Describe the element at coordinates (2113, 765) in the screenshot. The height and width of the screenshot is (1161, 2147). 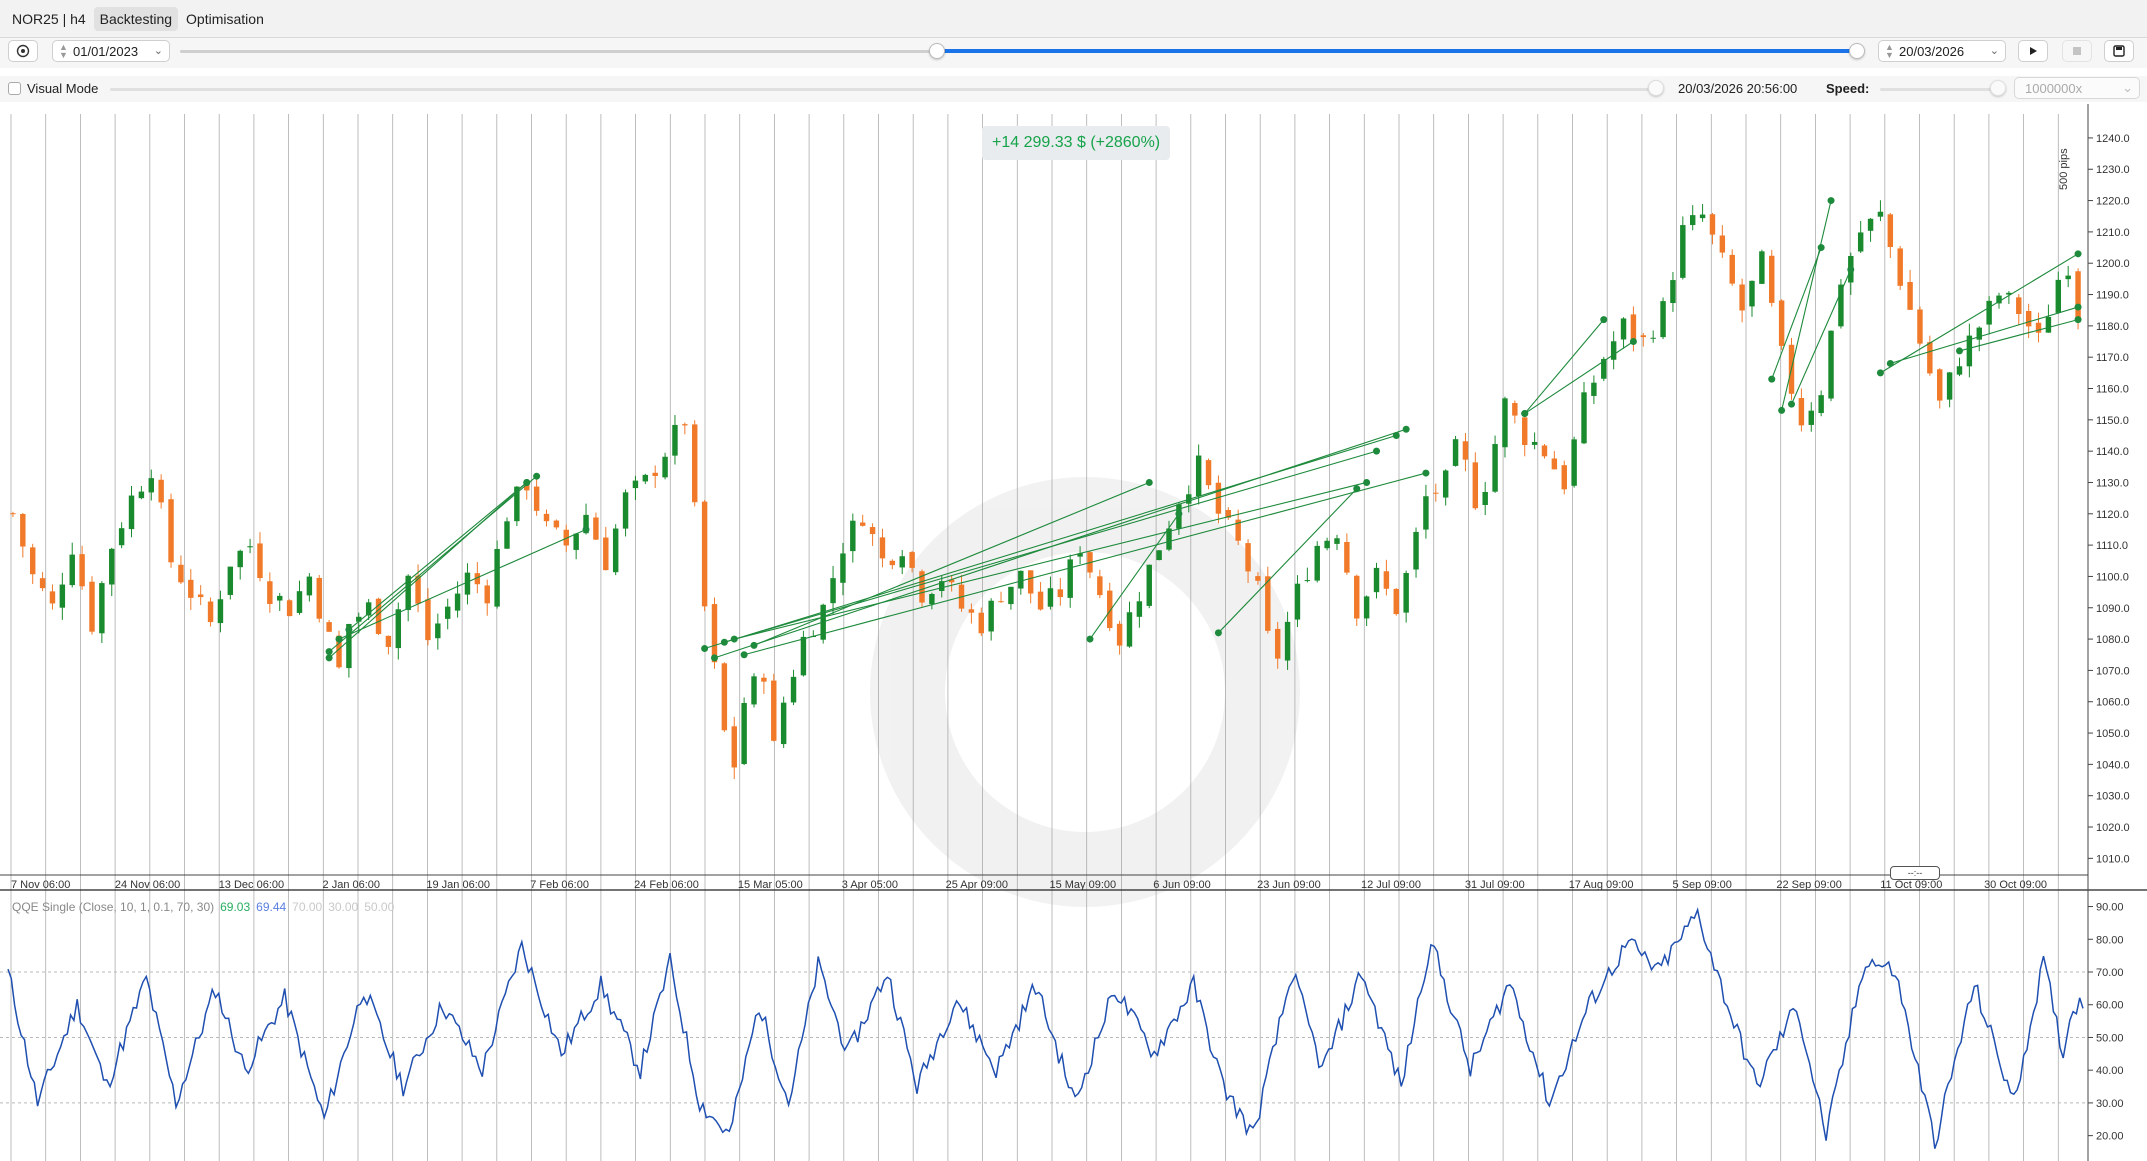
I see `price-tick-label: 1040.0` at that location.